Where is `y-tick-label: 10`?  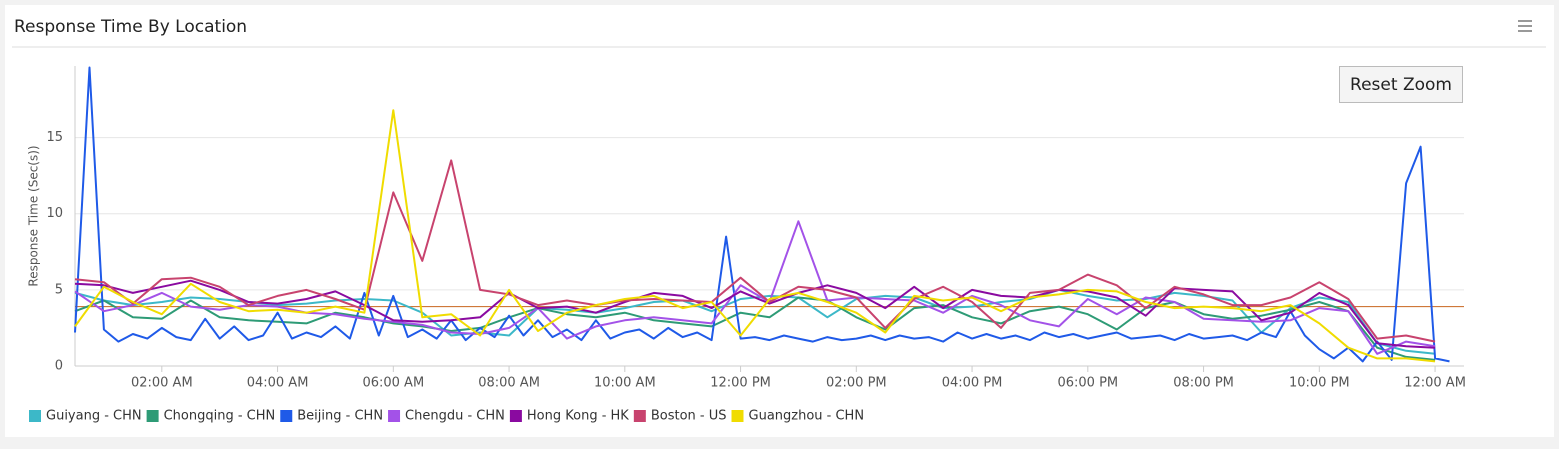 y-tick-label: 10 is located at coordinates (54, 213).